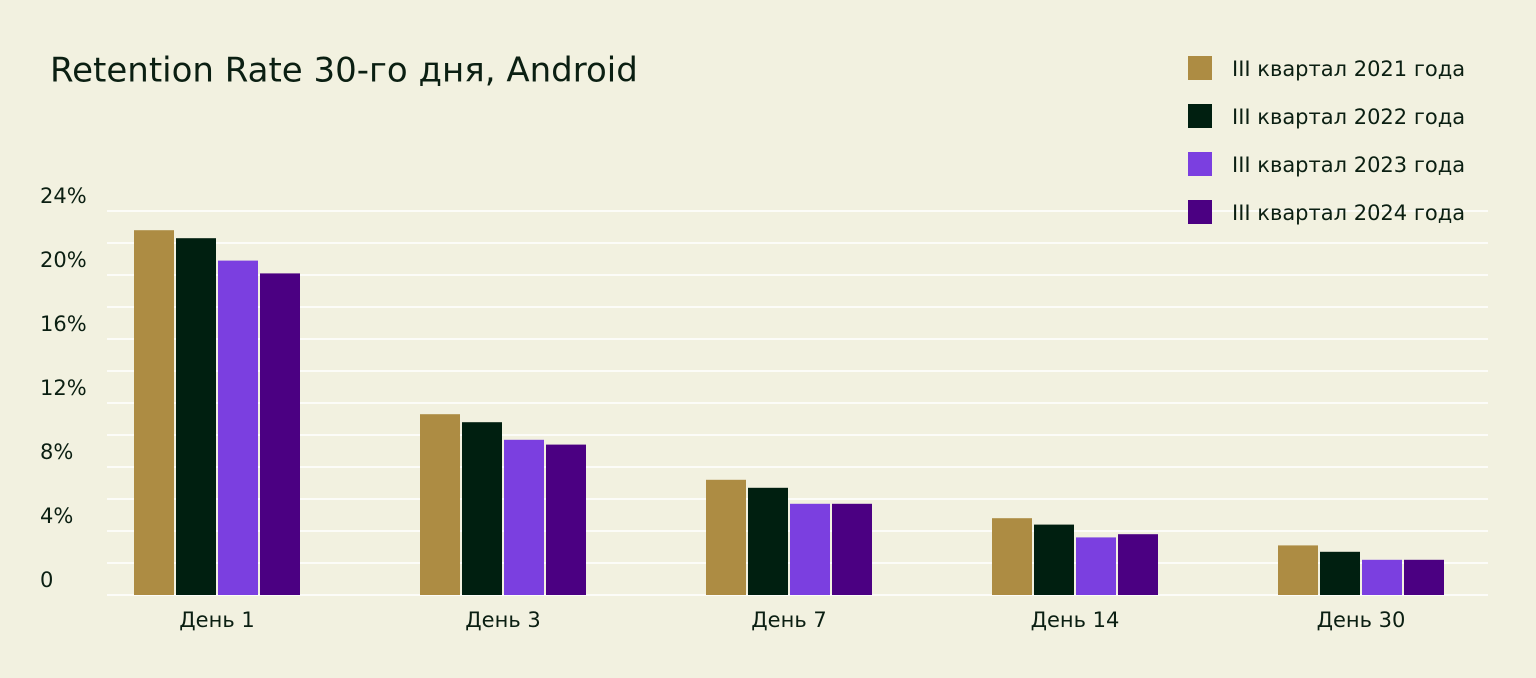 The image size is (1536, 678). Describe the element at coordinates (1348, 69) in the screenshot. I see `legend-label: III квартал 2021 года` at that location.